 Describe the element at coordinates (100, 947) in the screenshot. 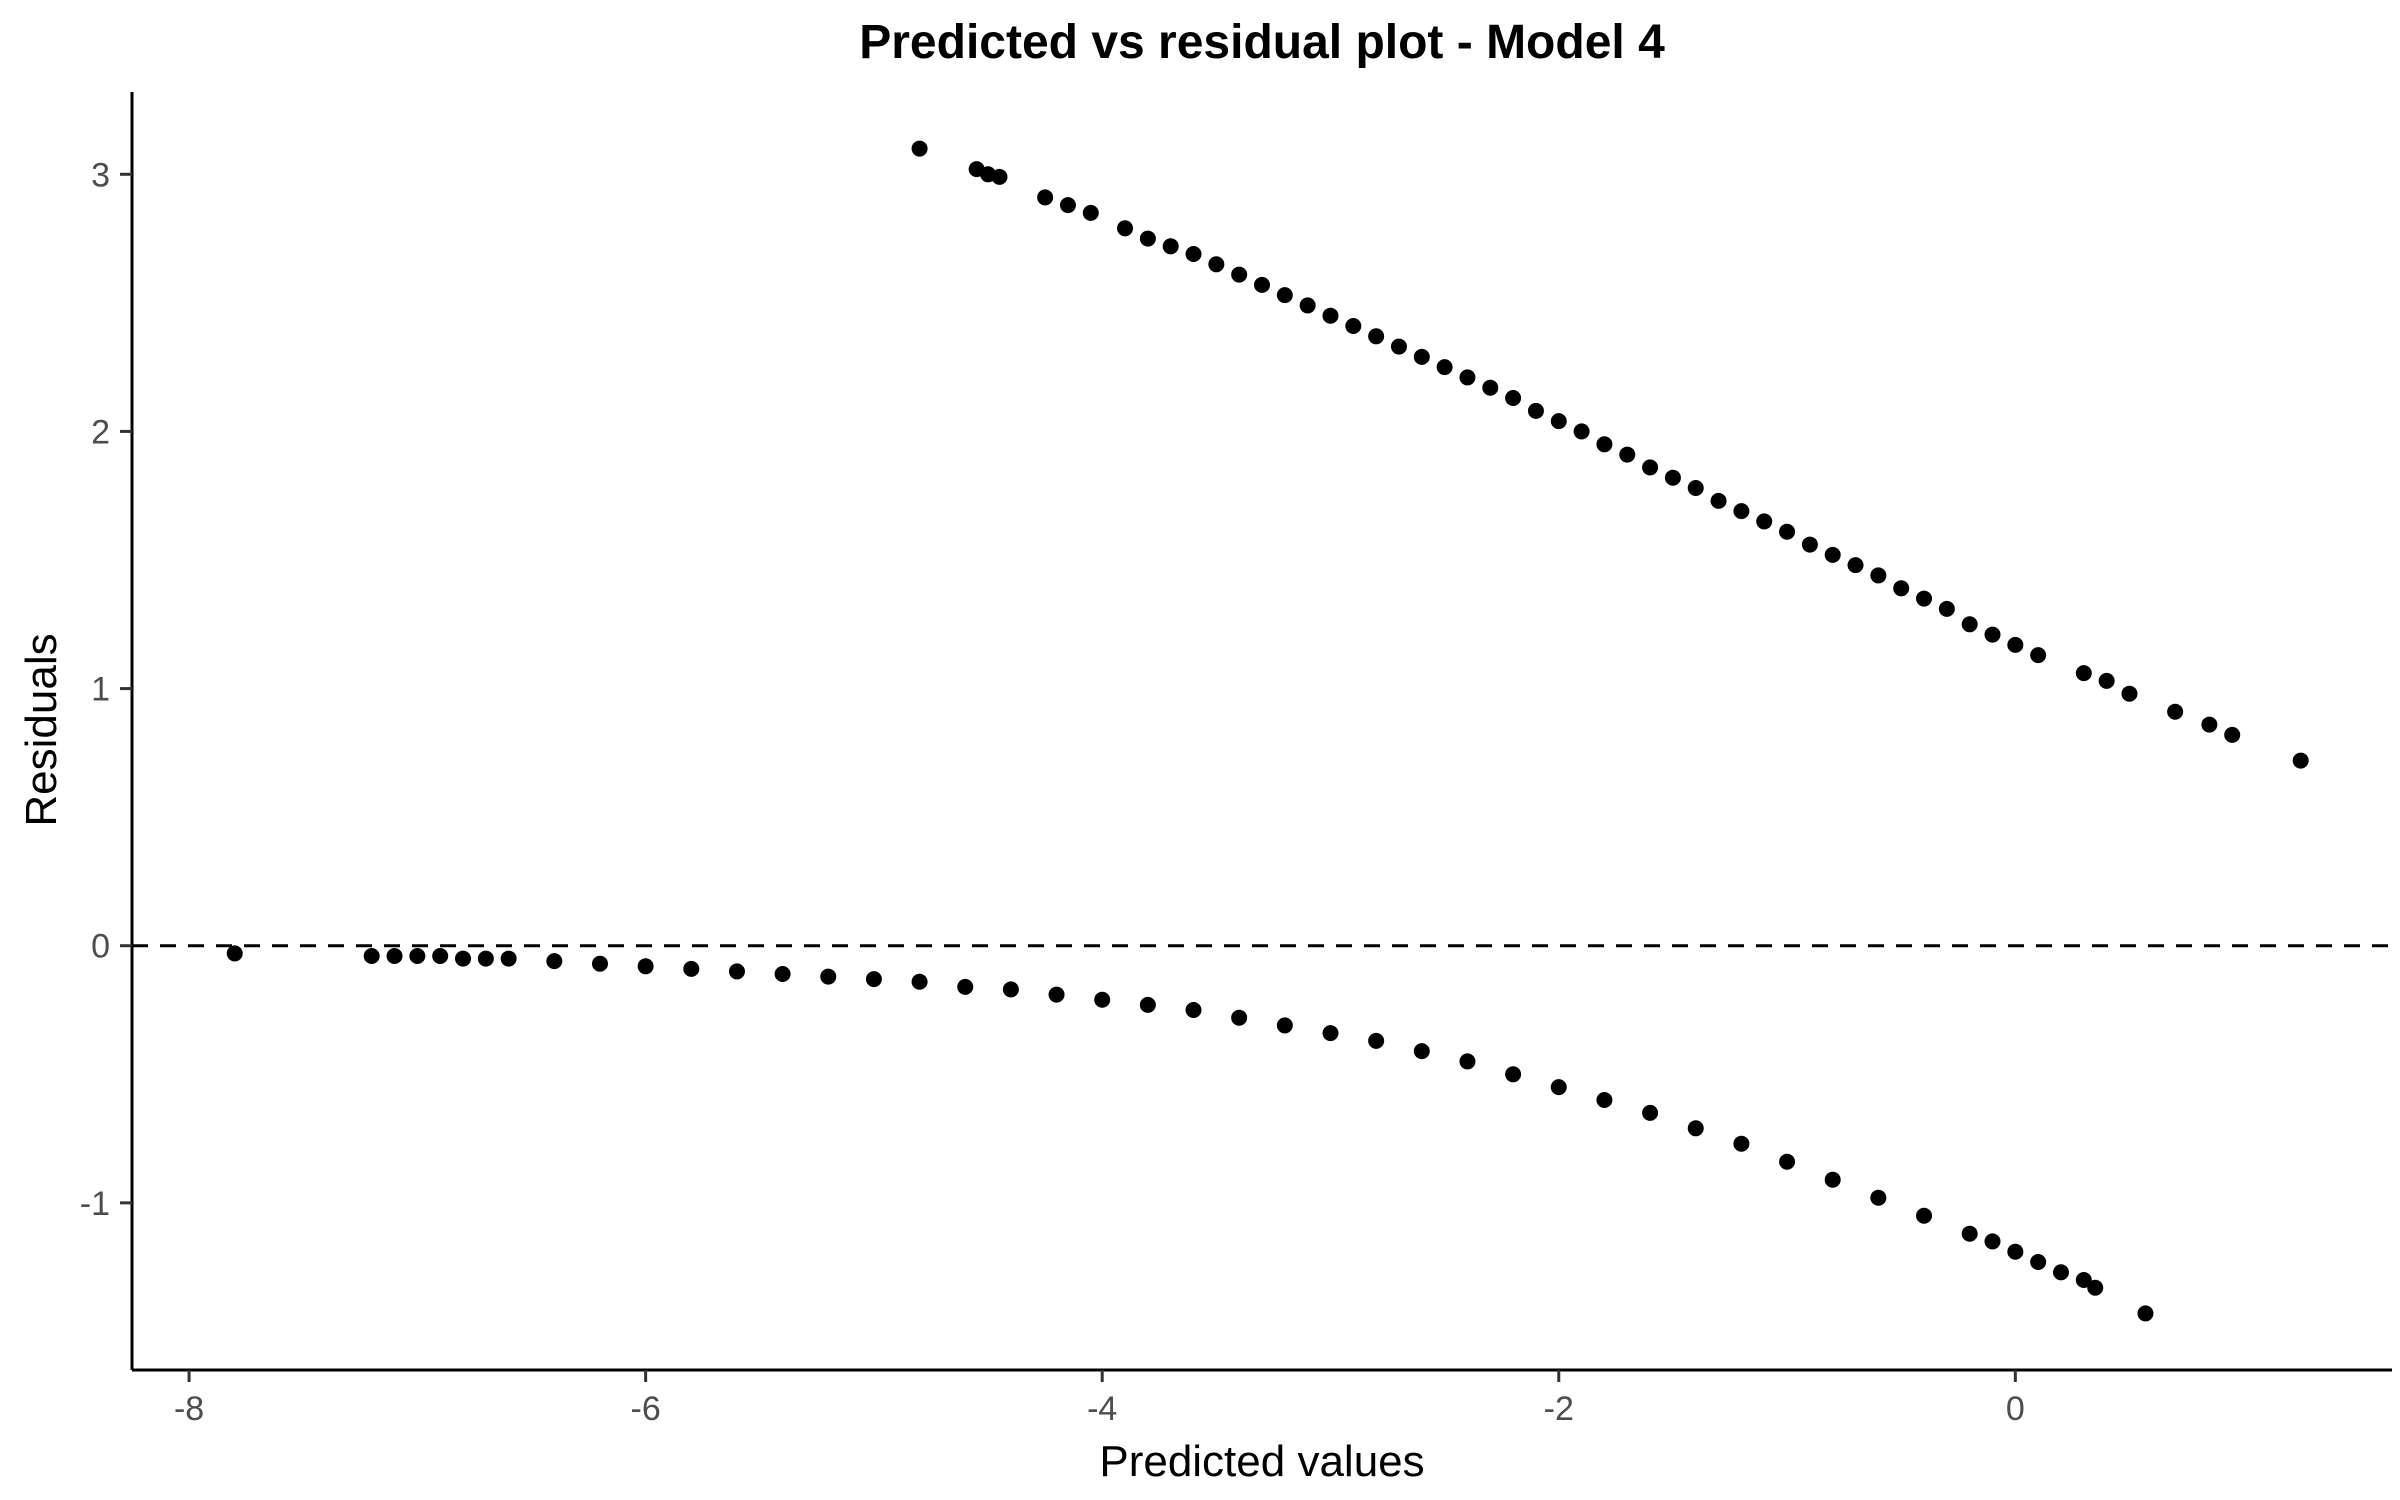

I see `y-tick-label: 0` at that location.